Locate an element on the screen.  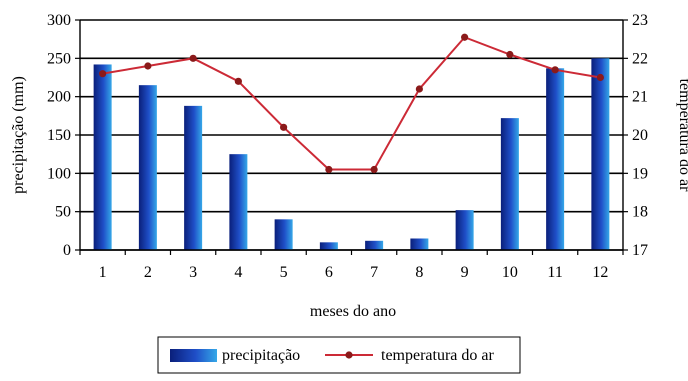
right-tick-label: 17 is located at coordinates (640, 250).